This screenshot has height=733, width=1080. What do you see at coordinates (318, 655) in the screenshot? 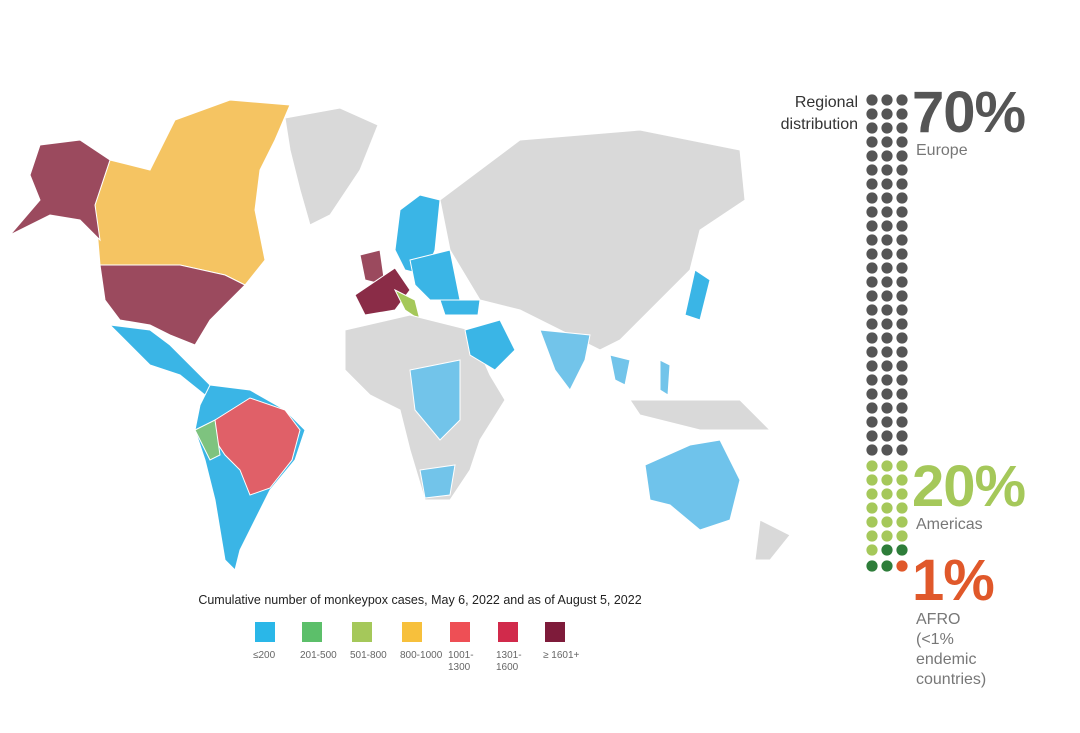
I see `legend-label: 201-500` at bounding box center [318, 655].